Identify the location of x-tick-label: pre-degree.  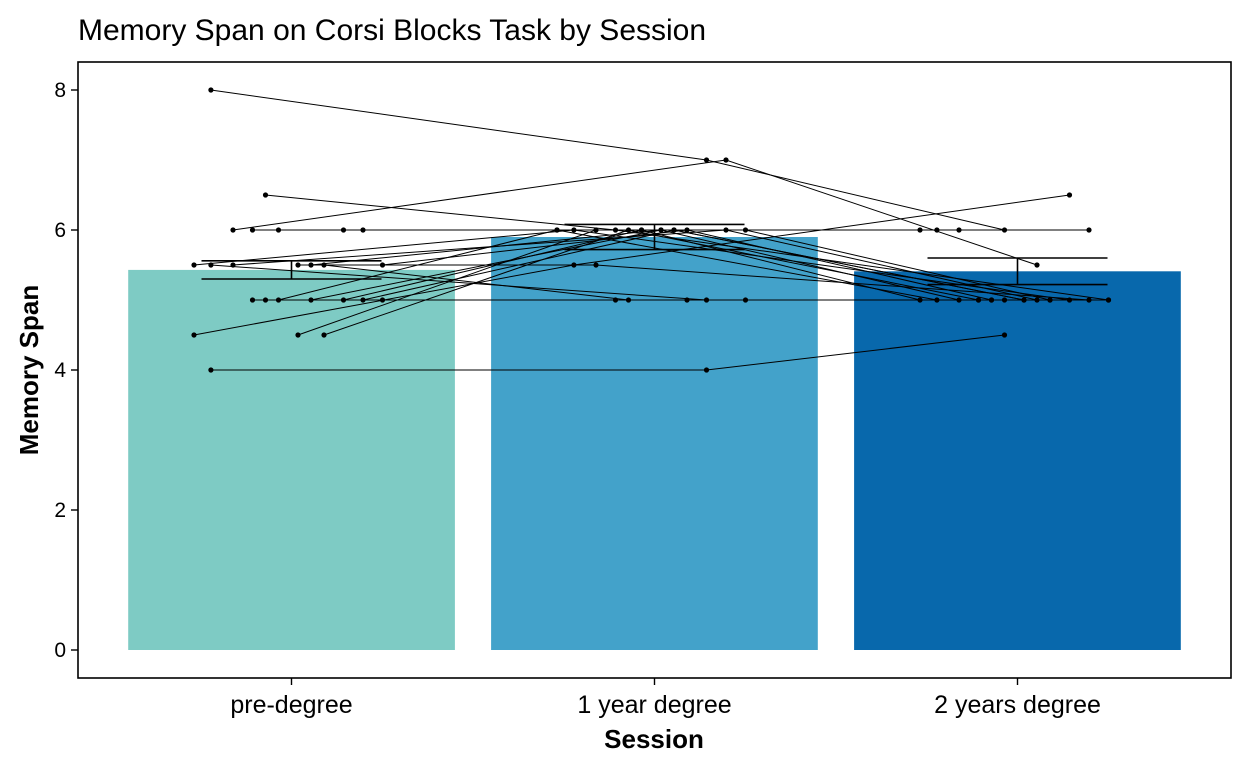
(291, 705).